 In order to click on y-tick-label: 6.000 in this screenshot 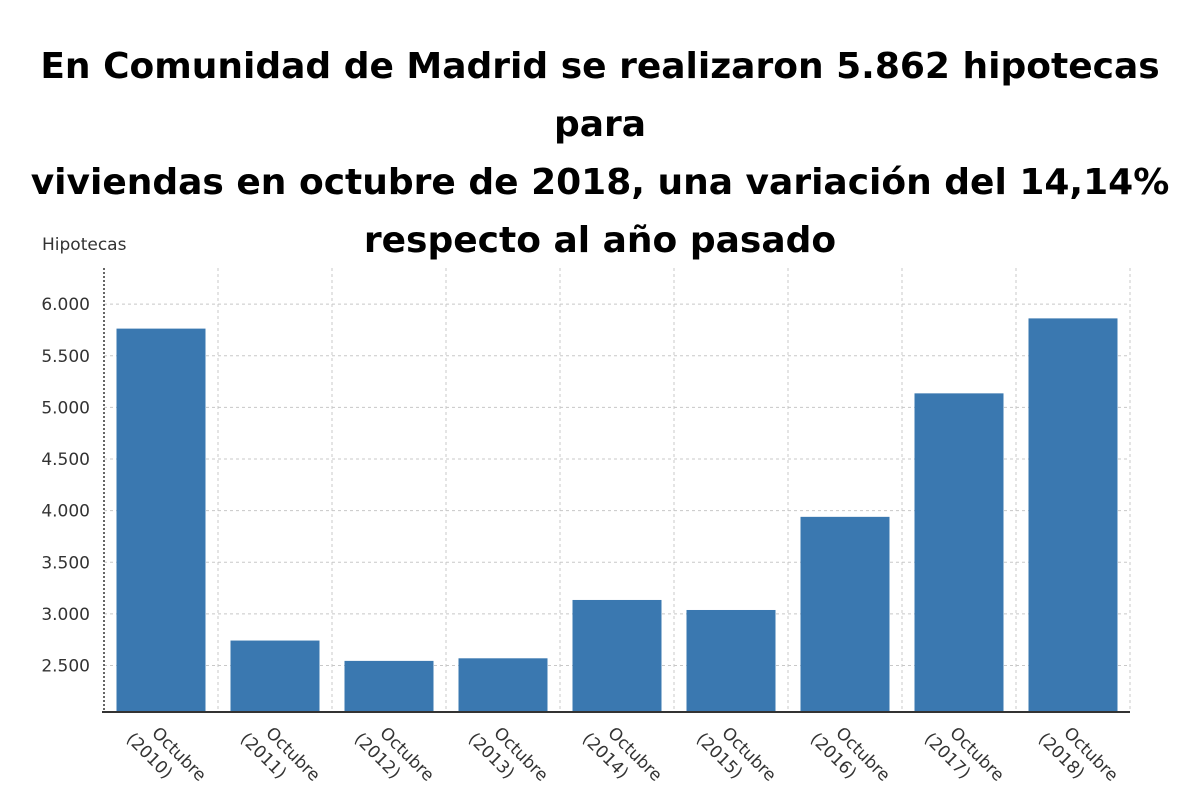, I will do `click(65, 305)`.